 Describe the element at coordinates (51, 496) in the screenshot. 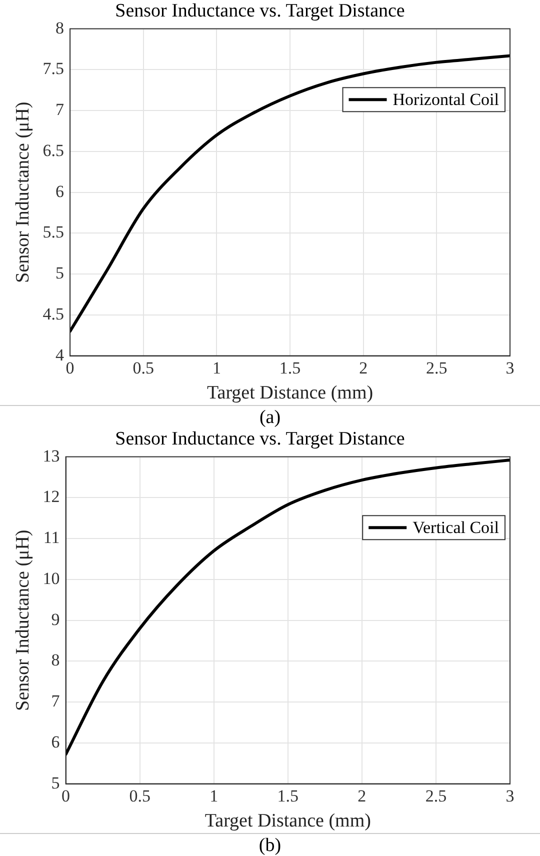

I see `y-tick-label: 12` at that location.